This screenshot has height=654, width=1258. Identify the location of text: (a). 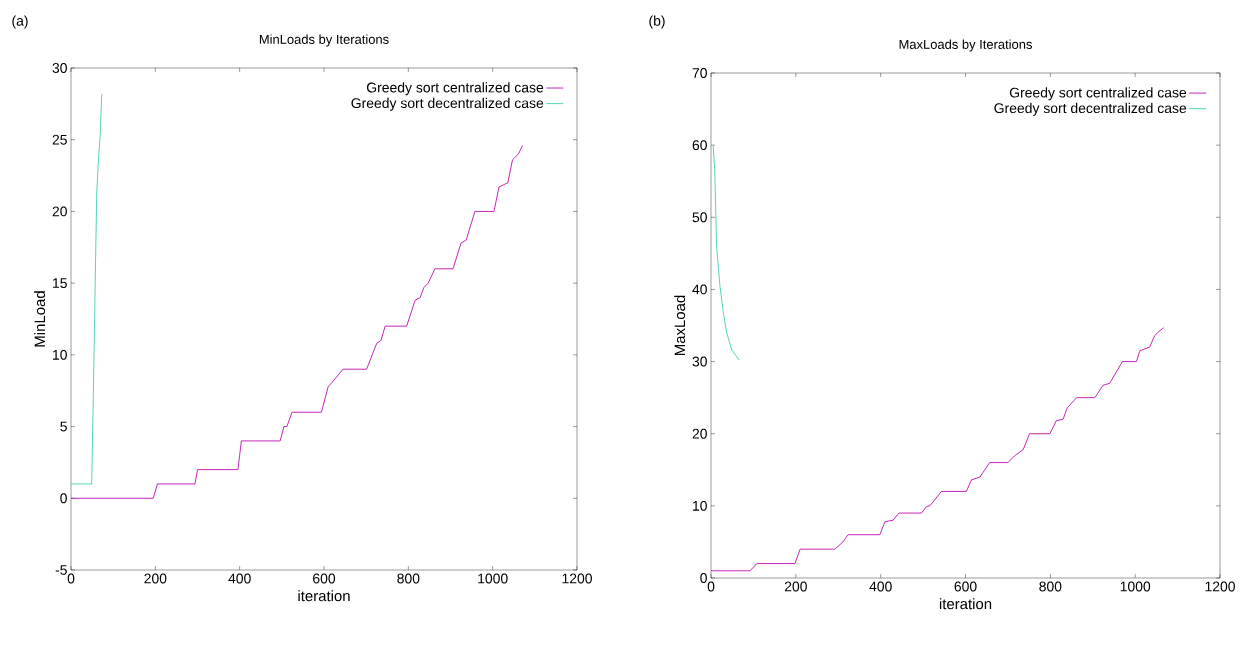
(20, 22).